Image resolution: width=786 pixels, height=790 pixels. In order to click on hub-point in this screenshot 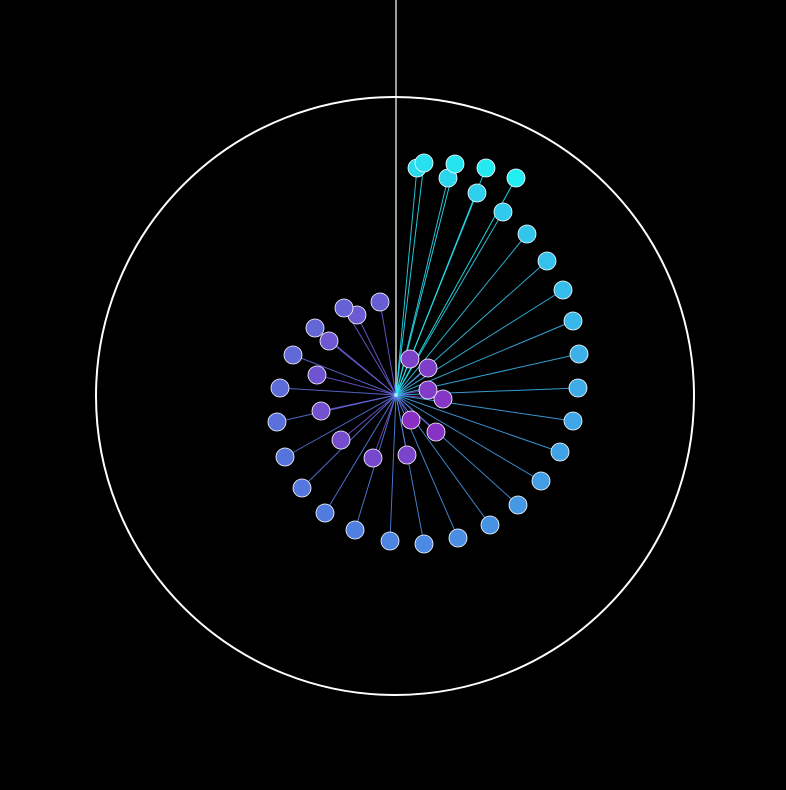, I will do `click(396, 395)`.